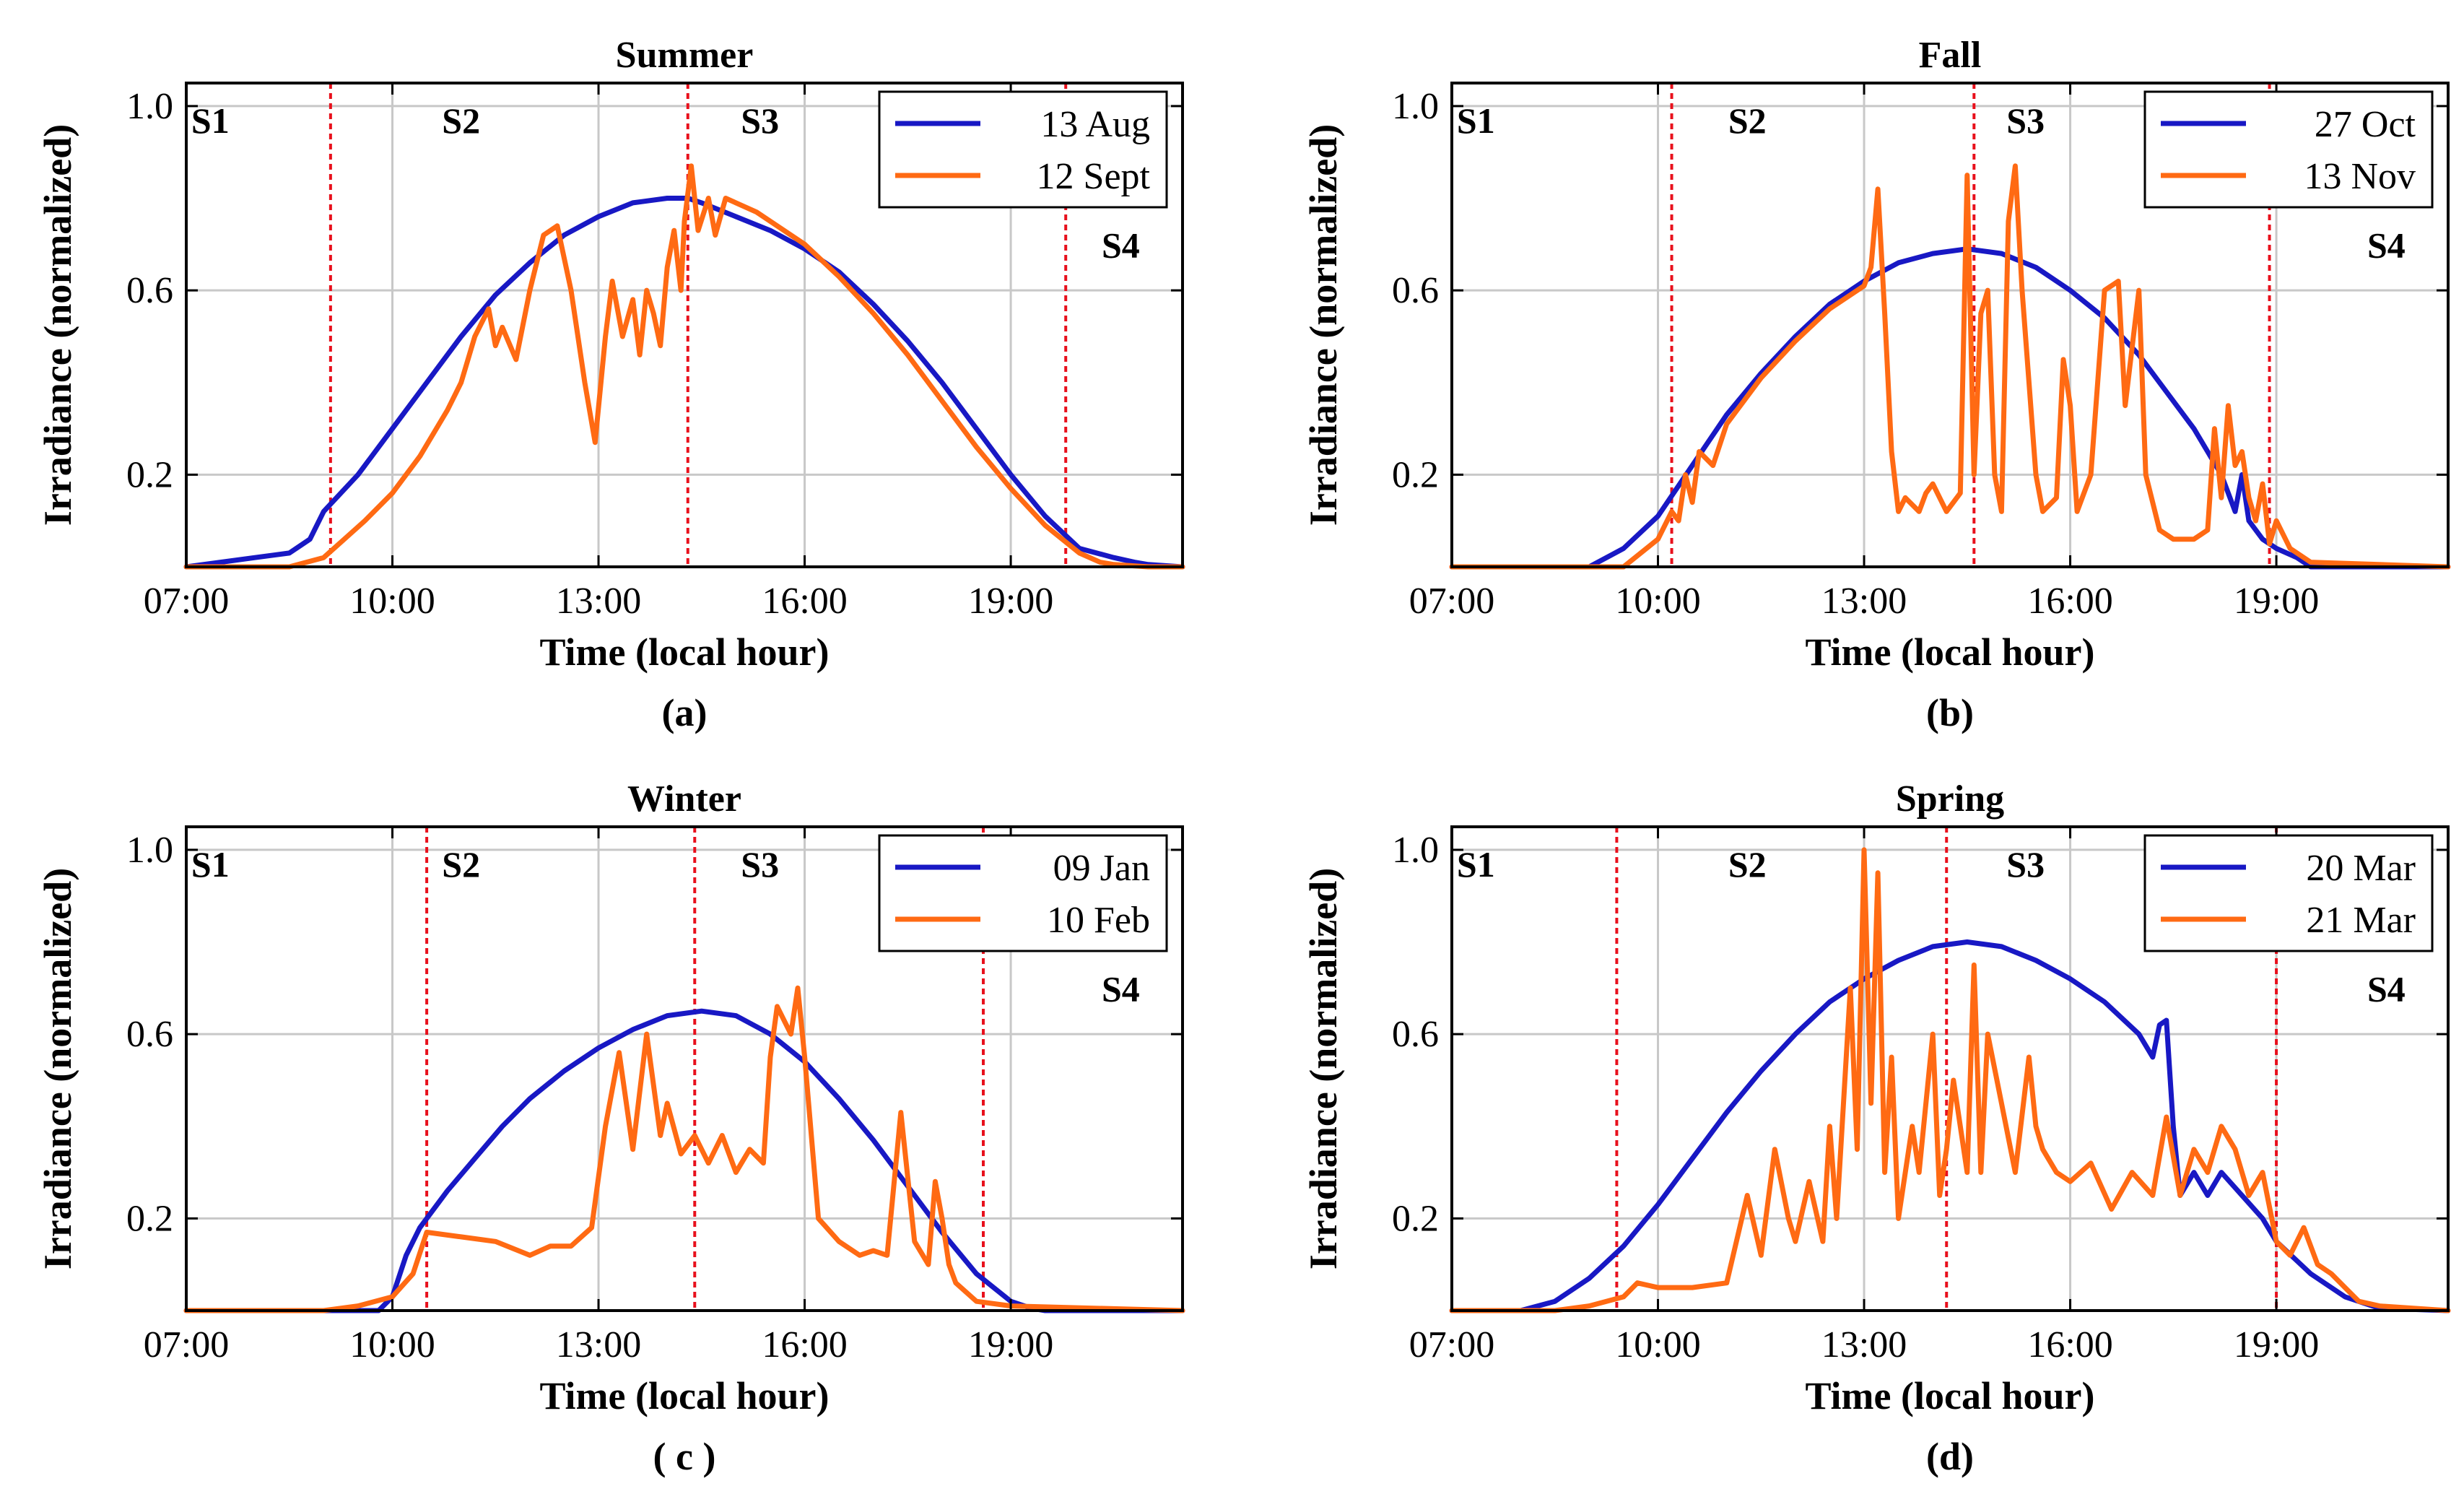 This screenshot has width=2464, height=1494. Describe the element at coordinates (684, 799) in the screenshot. I see `chart-title: Winter` at that location.